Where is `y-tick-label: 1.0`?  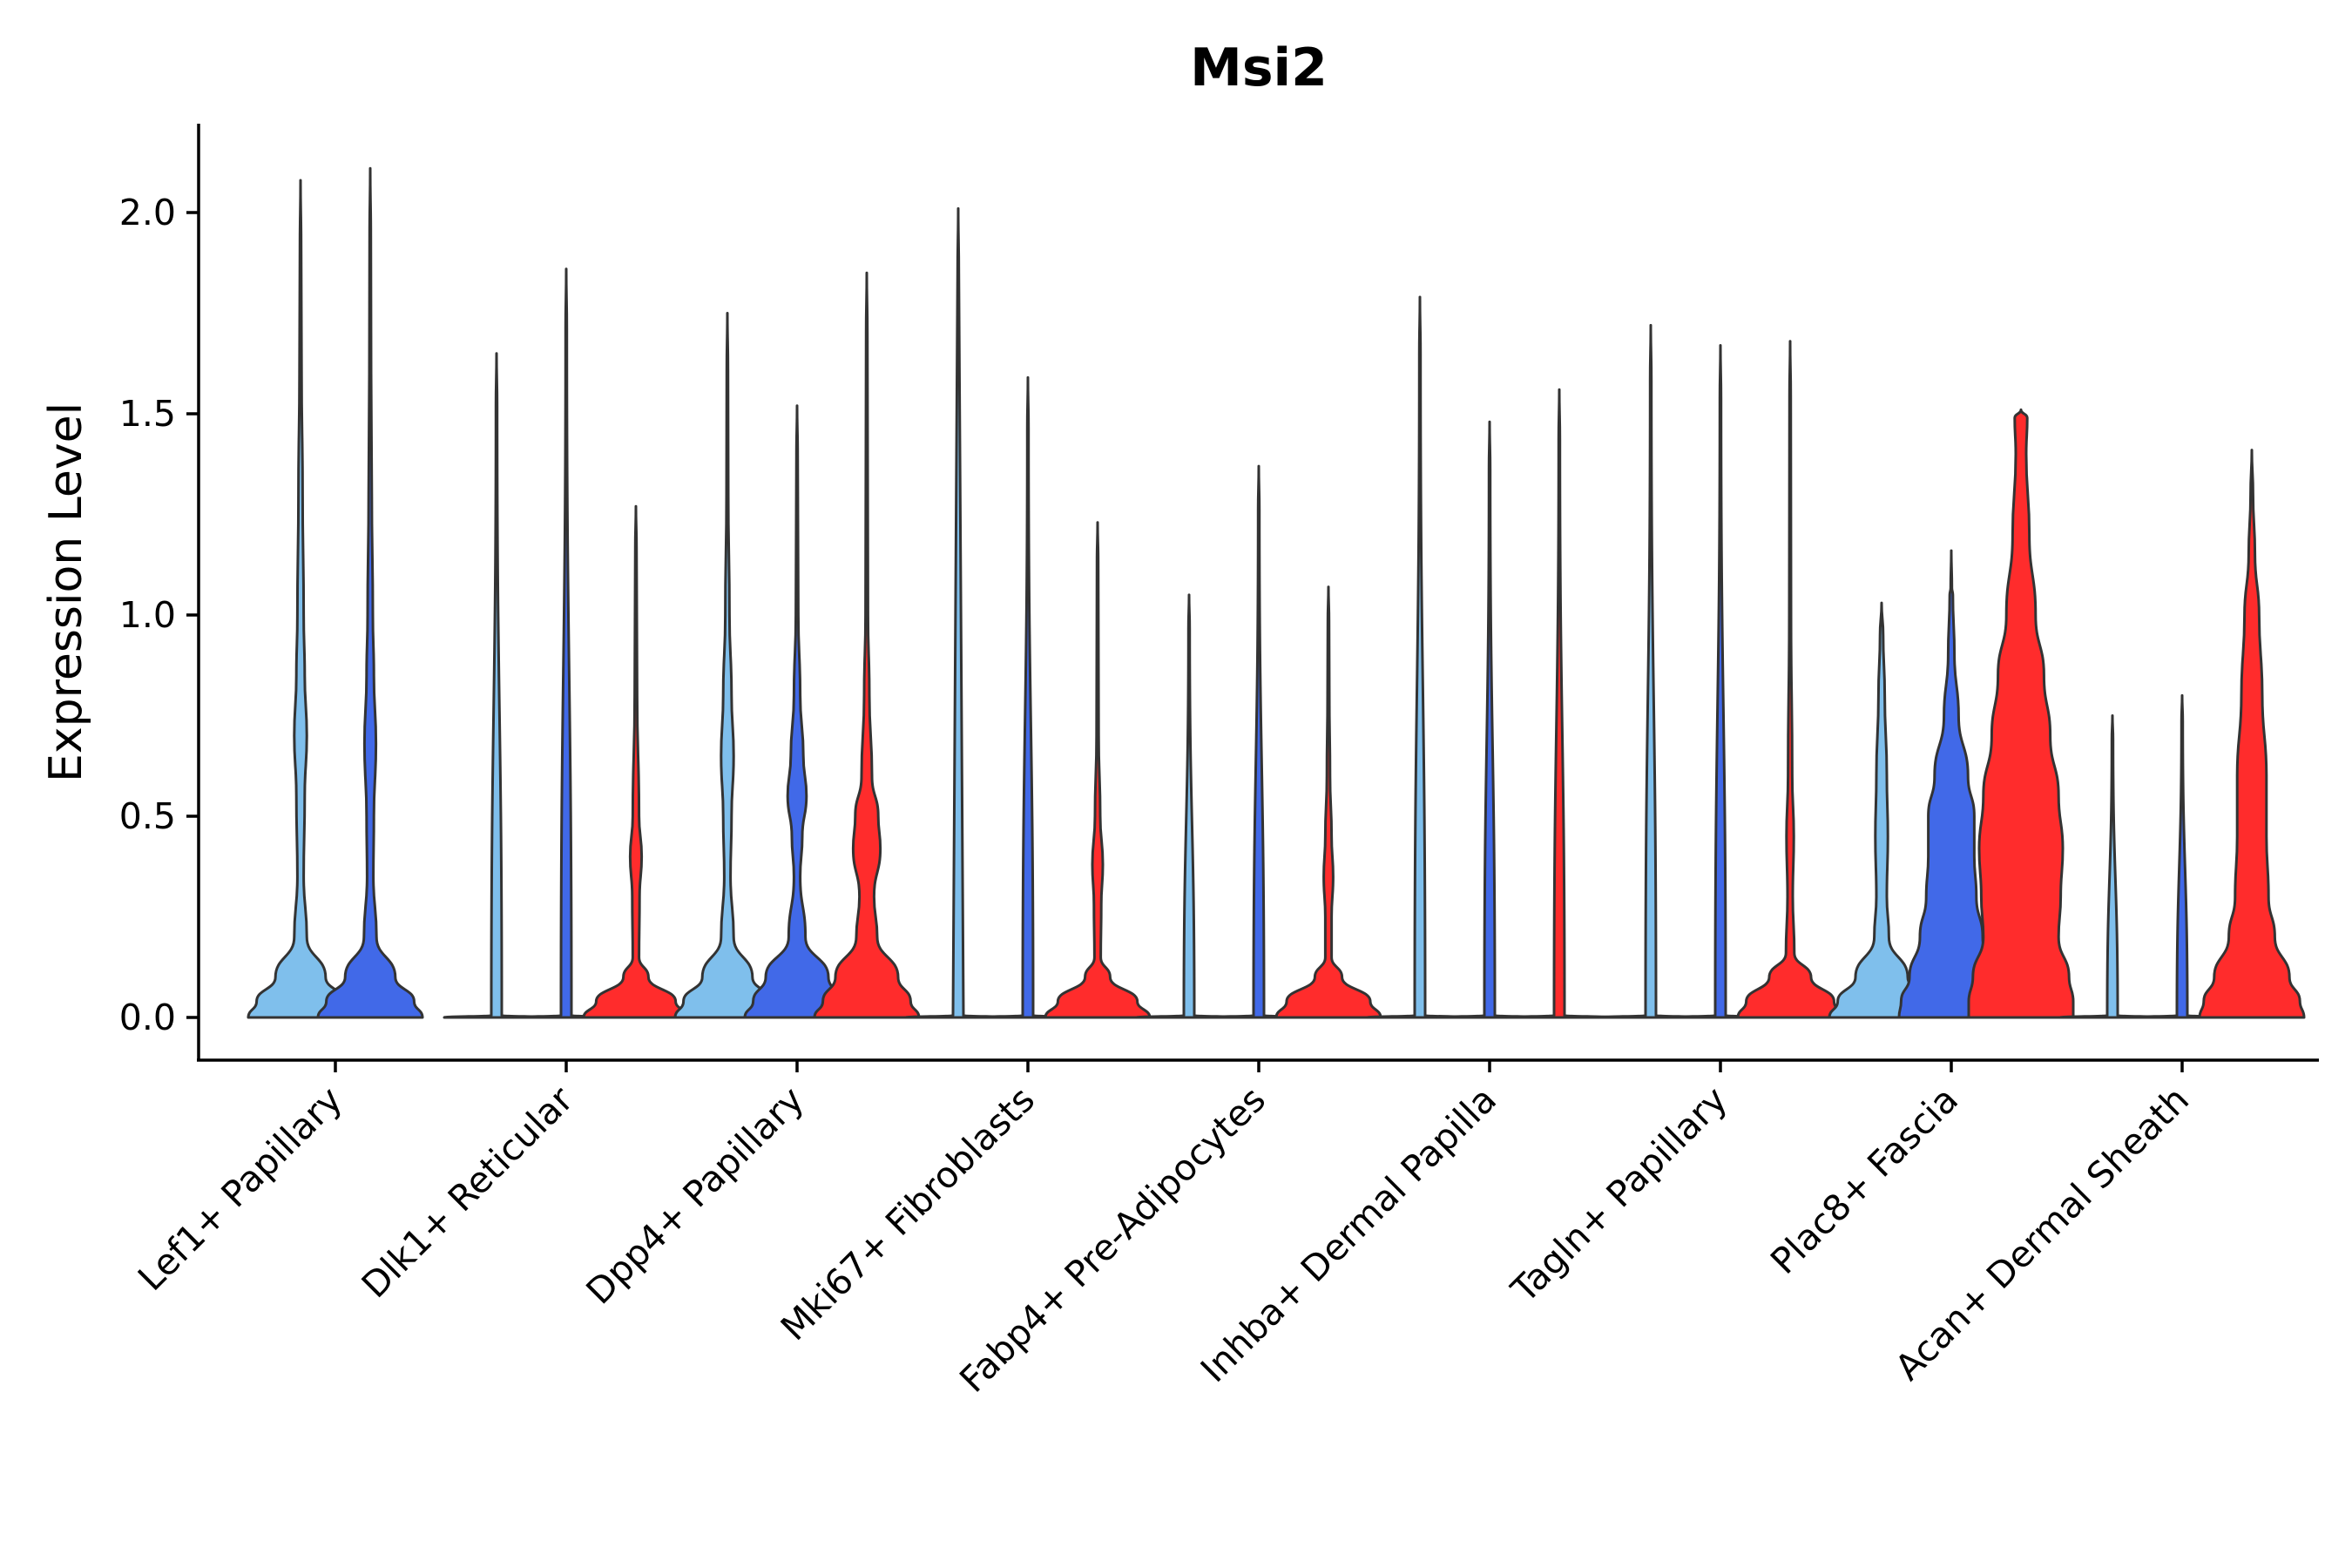 y-tick-label: 1.0 is located at coordinates (147, 615).